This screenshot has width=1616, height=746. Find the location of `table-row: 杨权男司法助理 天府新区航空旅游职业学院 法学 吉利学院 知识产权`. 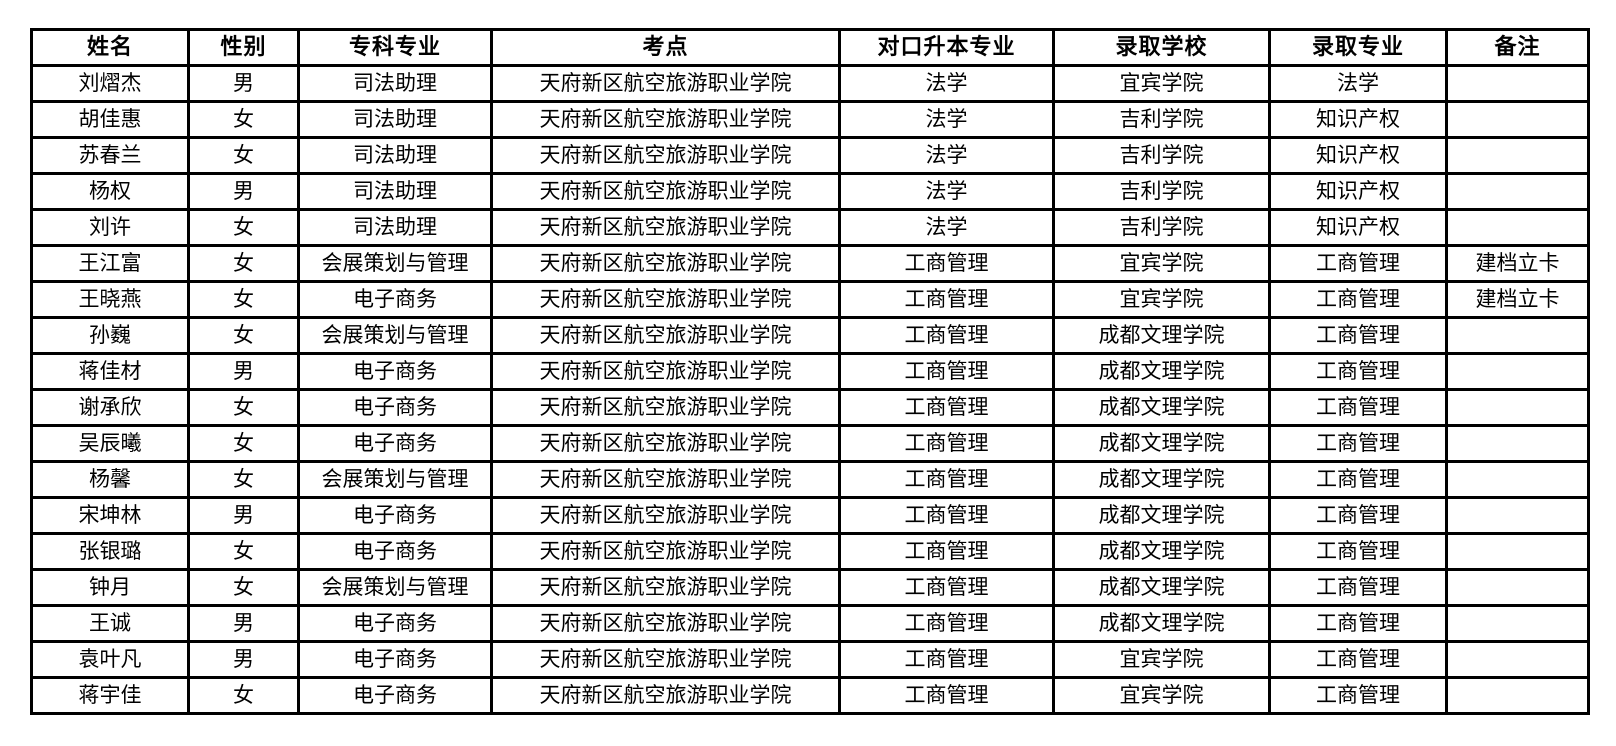

table-row: 杨权男司法助理 天府新区航空旅游职业学院 法学 吉利学院 知识产权 is located at coordinates (810, 191).